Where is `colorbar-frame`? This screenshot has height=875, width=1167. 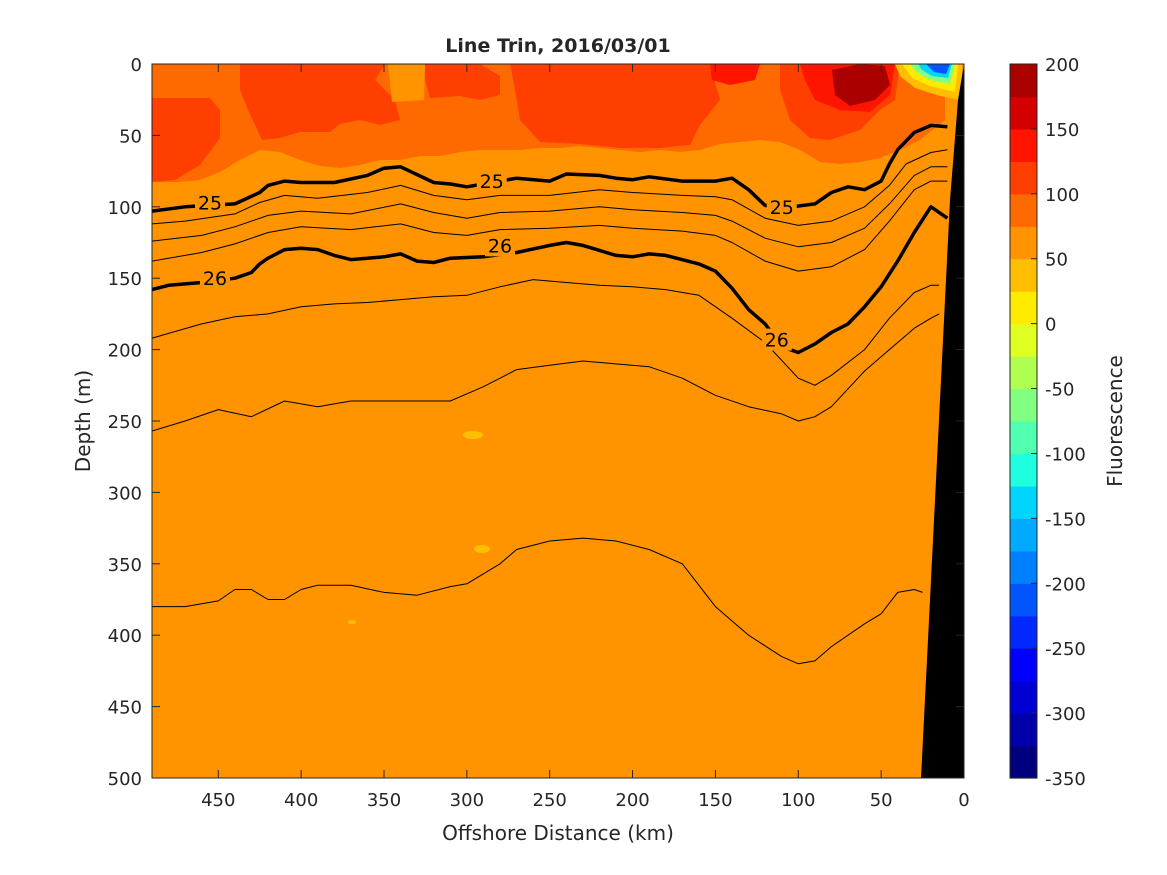 colorbar-frame is located at coordinates (1023, 421).